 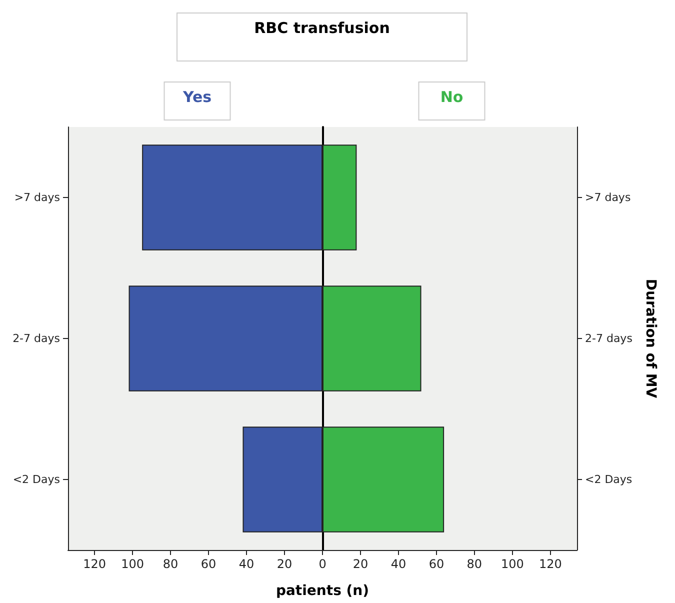 I want to click on y-axis-title: Duration of MV, so click(x=650, y=338).